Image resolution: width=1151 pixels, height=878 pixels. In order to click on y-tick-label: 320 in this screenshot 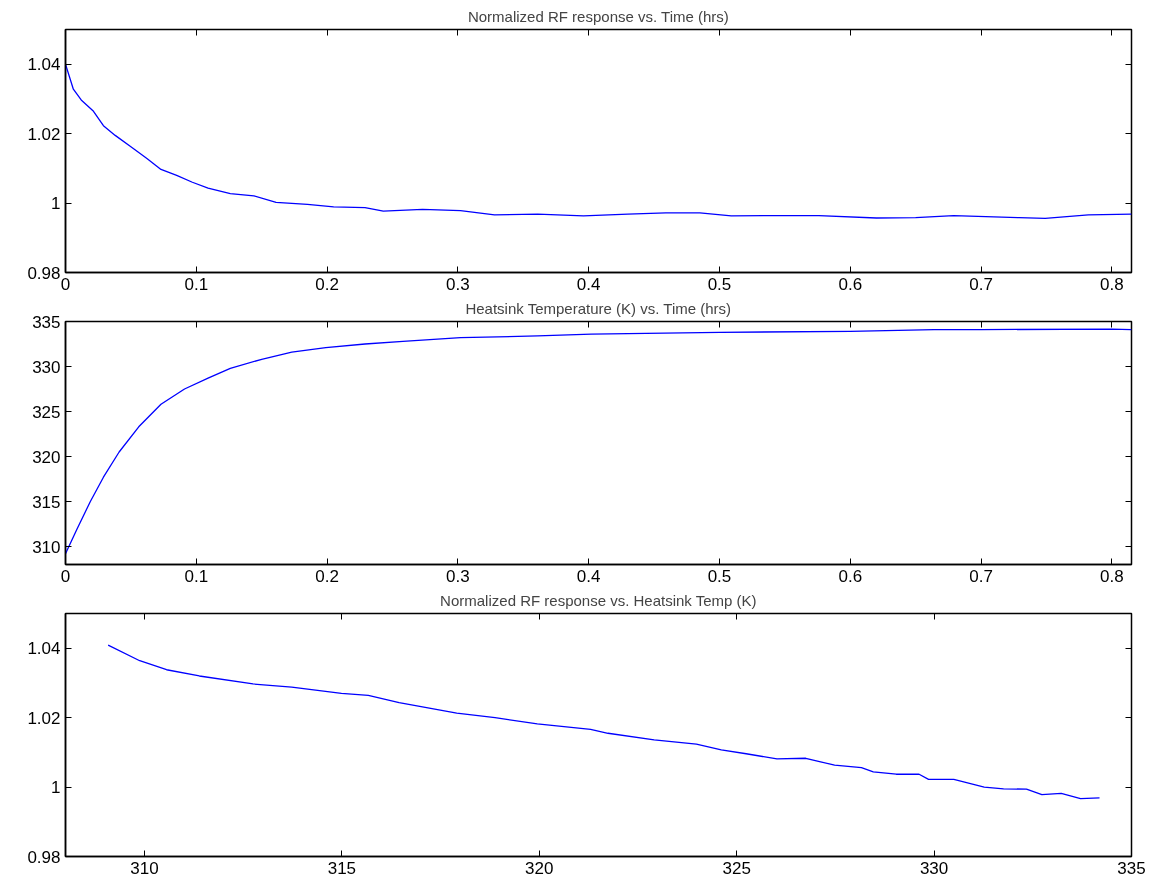, I will do `click(46, 457)`.